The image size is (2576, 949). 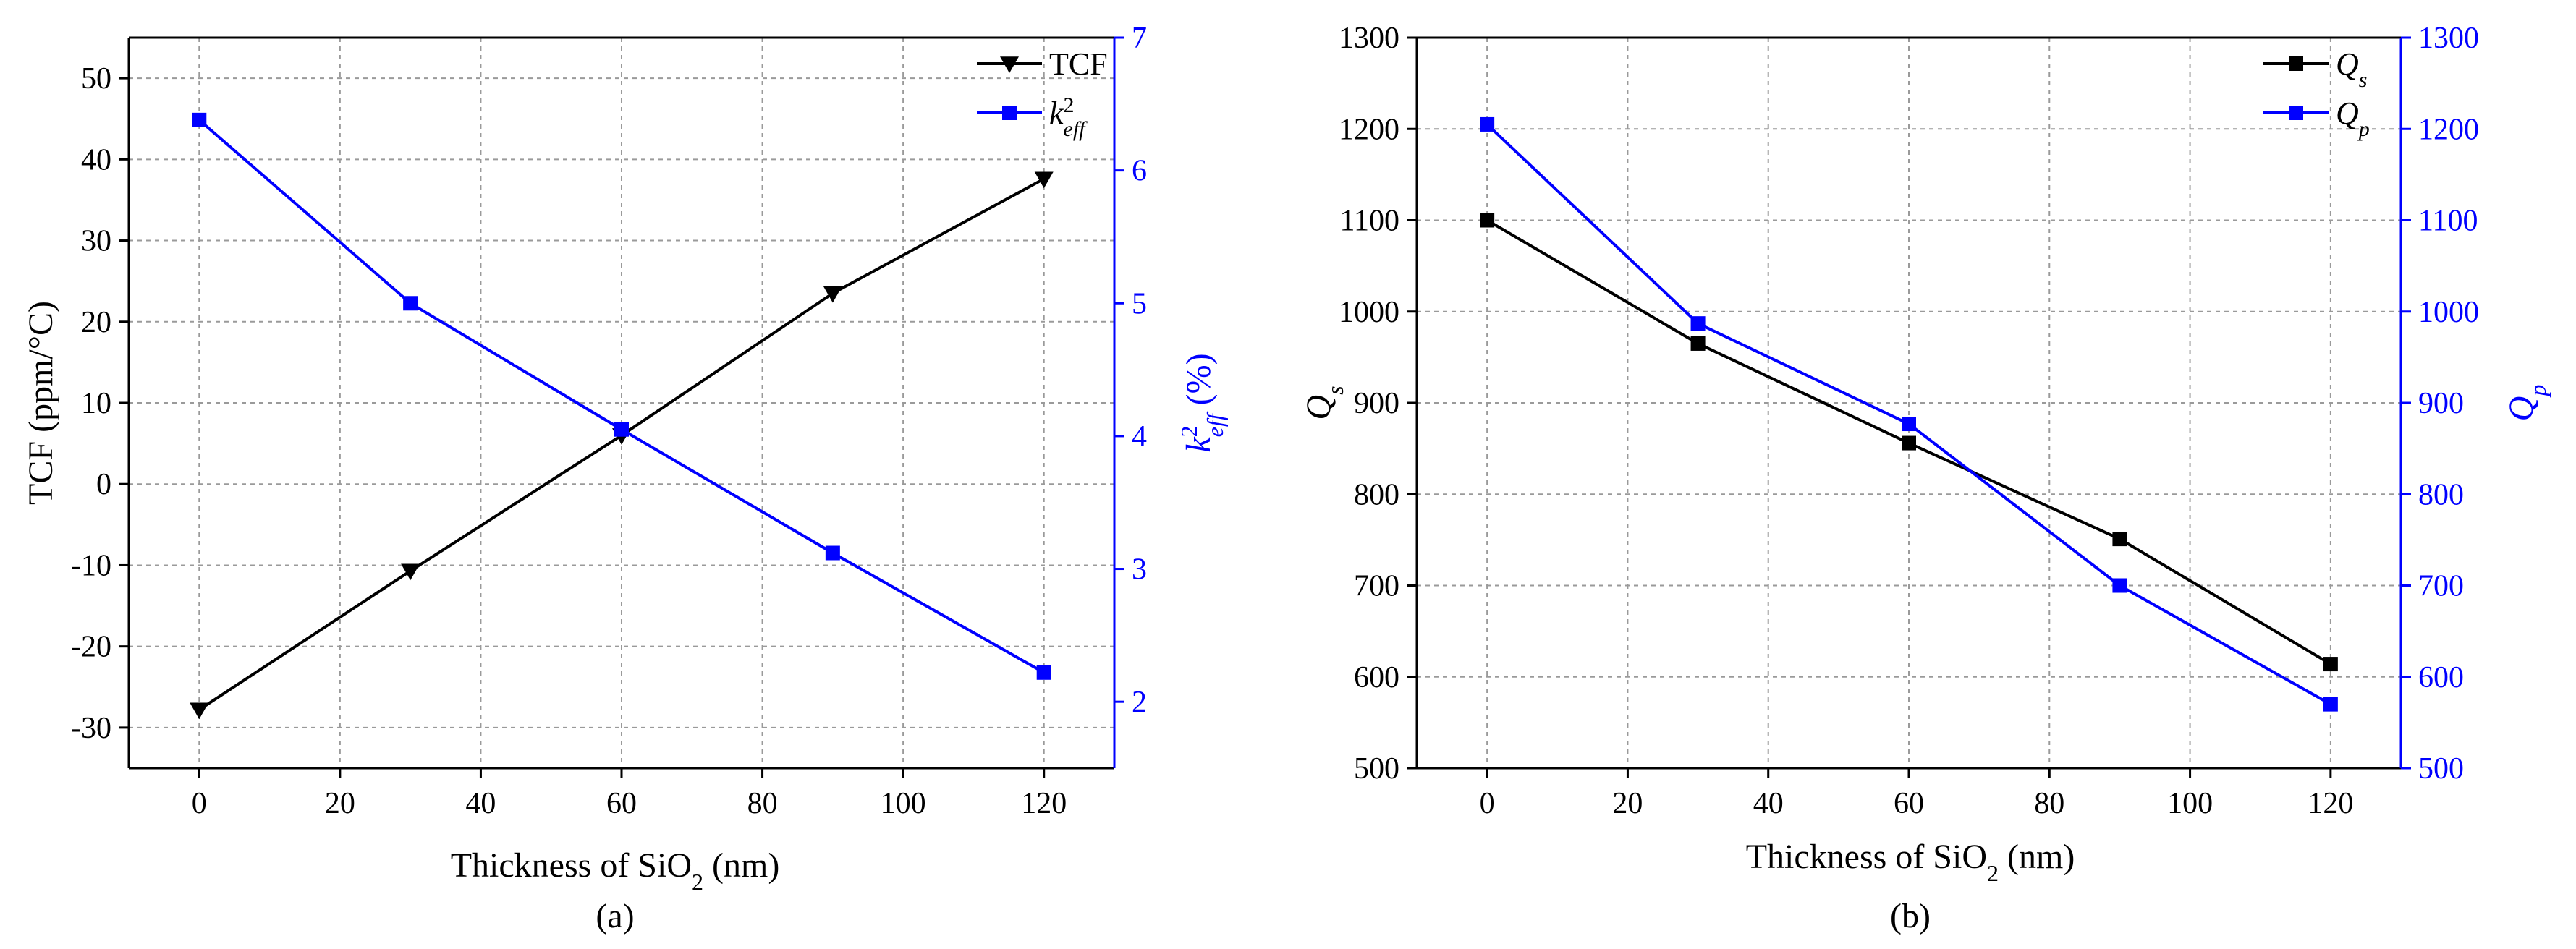 What do you see at coordinates (2441, 494) in the screenshot?
I see `y-right-tick-label: 800` at bounding box center [2441, 494].